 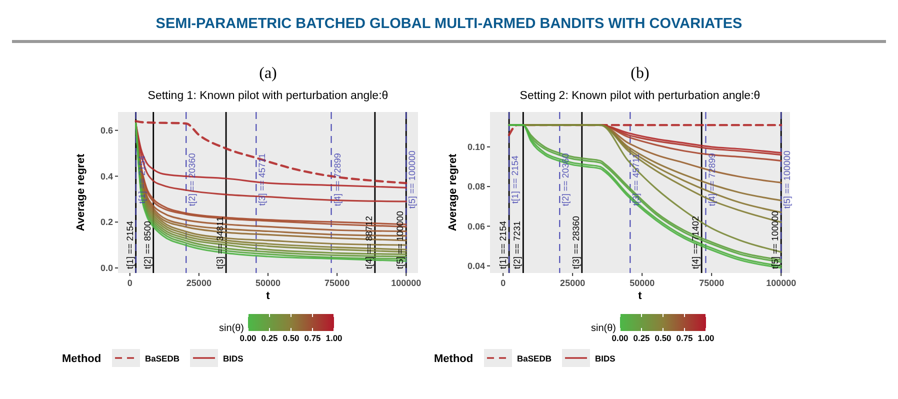 I want to click on y-tick-label: 0.08, so click(x=476, y=187).